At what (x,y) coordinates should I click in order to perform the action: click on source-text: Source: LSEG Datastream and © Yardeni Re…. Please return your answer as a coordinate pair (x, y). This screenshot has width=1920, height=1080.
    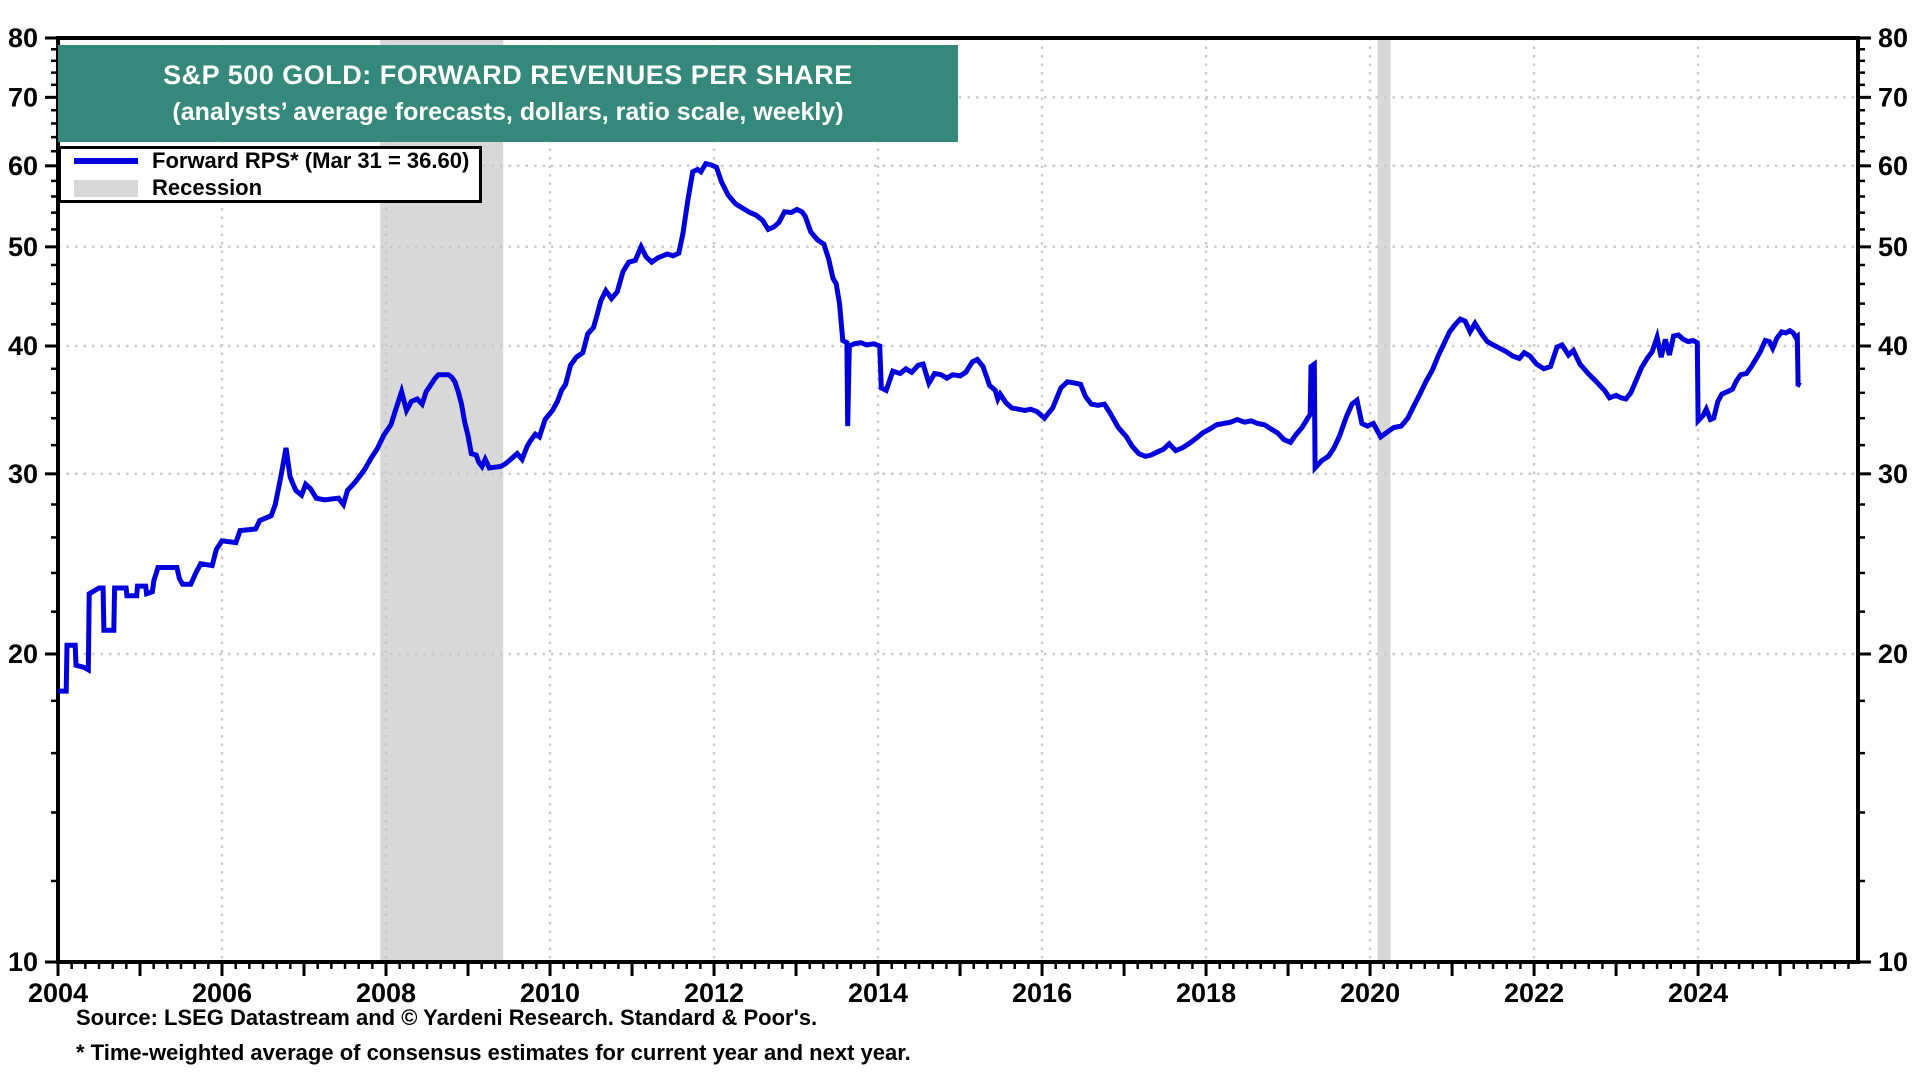
    Looking at the image, I should click on (447, 1017).